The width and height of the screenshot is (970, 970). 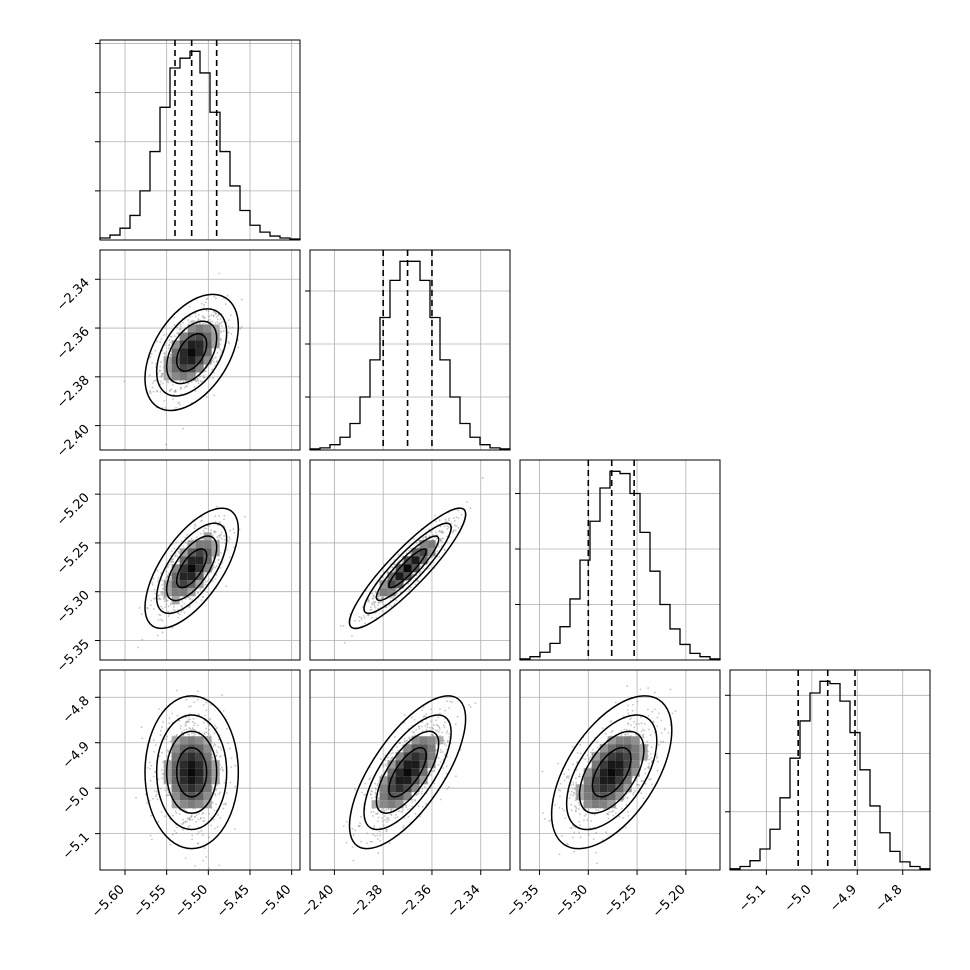 What do you see at coordinates (73, 441) in the screenshot?
I see `y-tick-label: −2.40` at bounding box center [73, 441].